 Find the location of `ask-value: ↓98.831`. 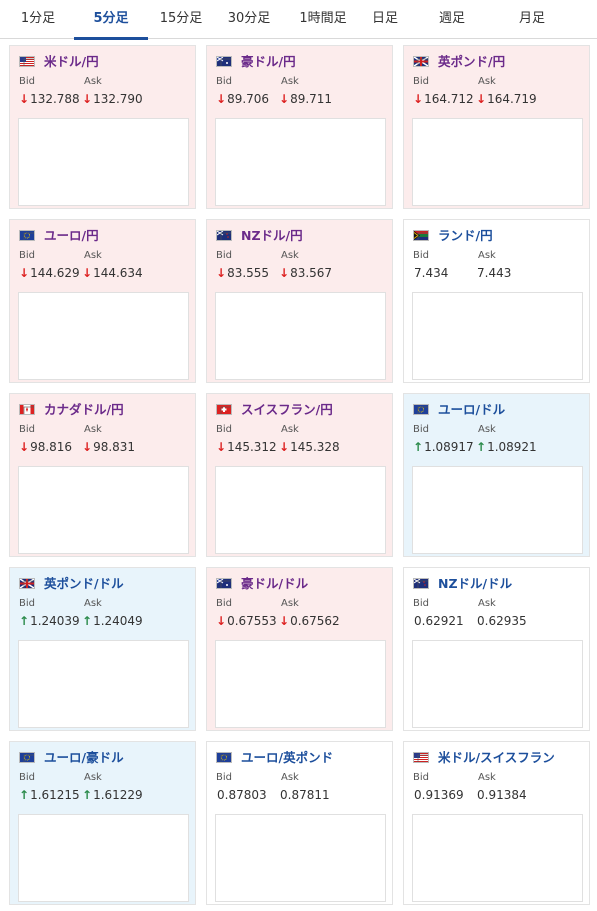

ask-value: ↓98.831 is located at coordinates (108, 447).